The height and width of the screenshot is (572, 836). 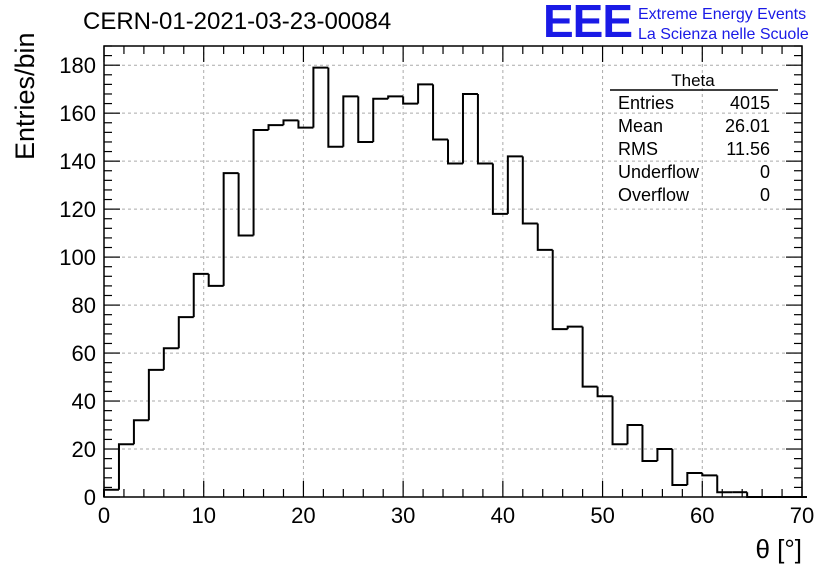 What do you see at coordinates (638, 149) in the screenshot?
I see `stats-label: RMS` at bounding box center [638, 149].